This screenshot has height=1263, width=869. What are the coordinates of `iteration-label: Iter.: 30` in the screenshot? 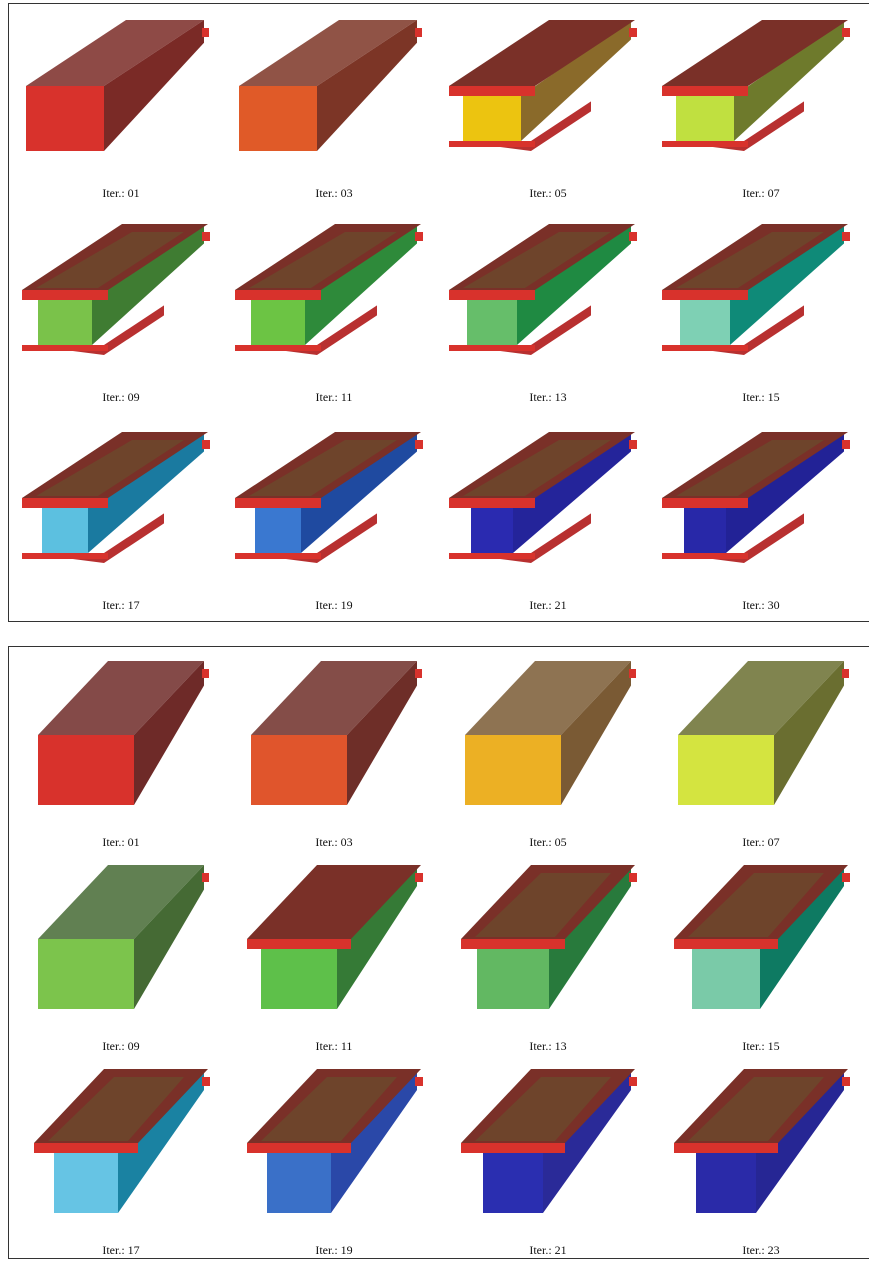 It's located at (761, 605).